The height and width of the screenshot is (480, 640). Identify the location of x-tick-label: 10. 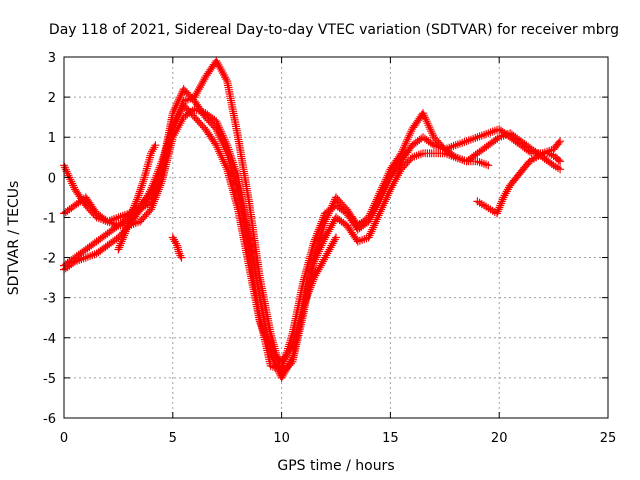
(281, 438).